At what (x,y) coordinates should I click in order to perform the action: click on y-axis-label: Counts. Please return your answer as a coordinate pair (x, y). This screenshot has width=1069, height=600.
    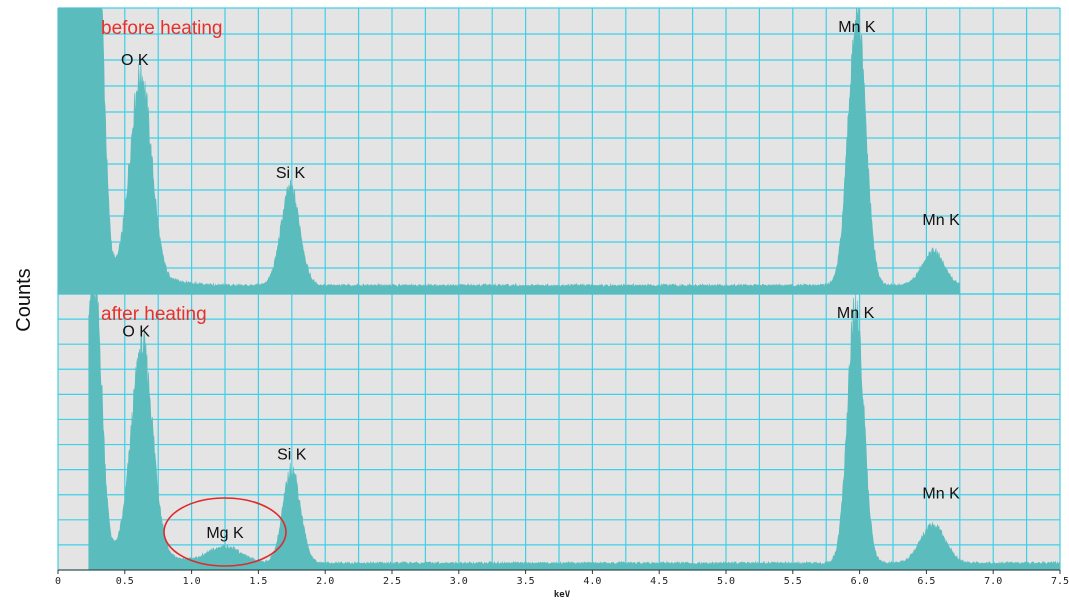
    Looking at the image, I should click on (24, 299).